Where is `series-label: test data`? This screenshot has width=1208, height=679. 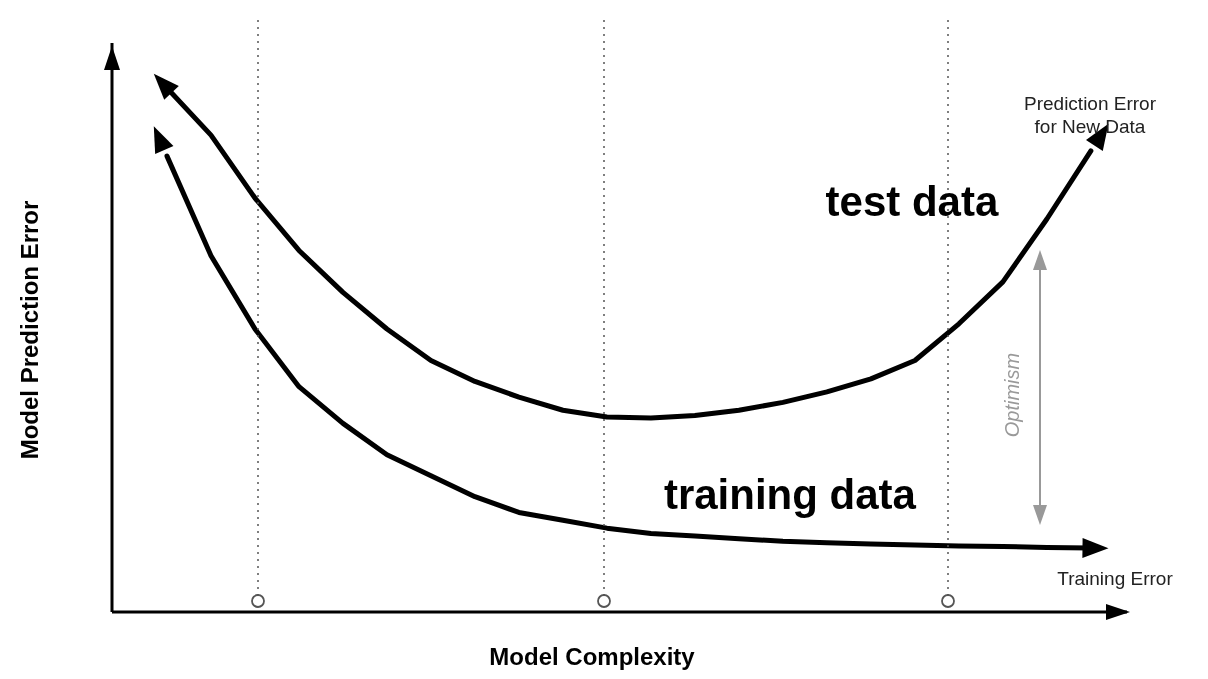
series-label: test data is located at coordinates (912, 201).